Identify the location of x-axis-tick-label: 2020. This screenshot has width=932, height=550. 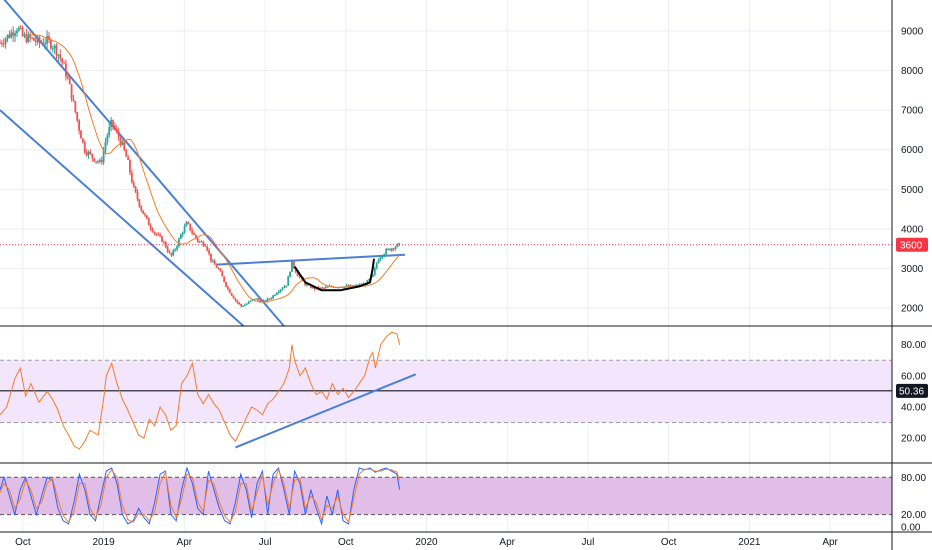
(426, 542).